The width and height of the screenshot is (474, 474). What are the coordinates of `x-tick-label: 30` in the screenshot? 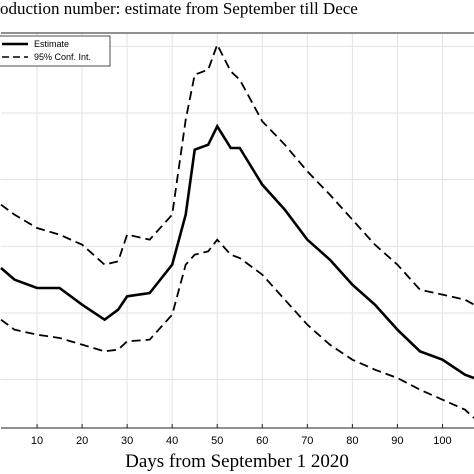 It's located at (127, 441).